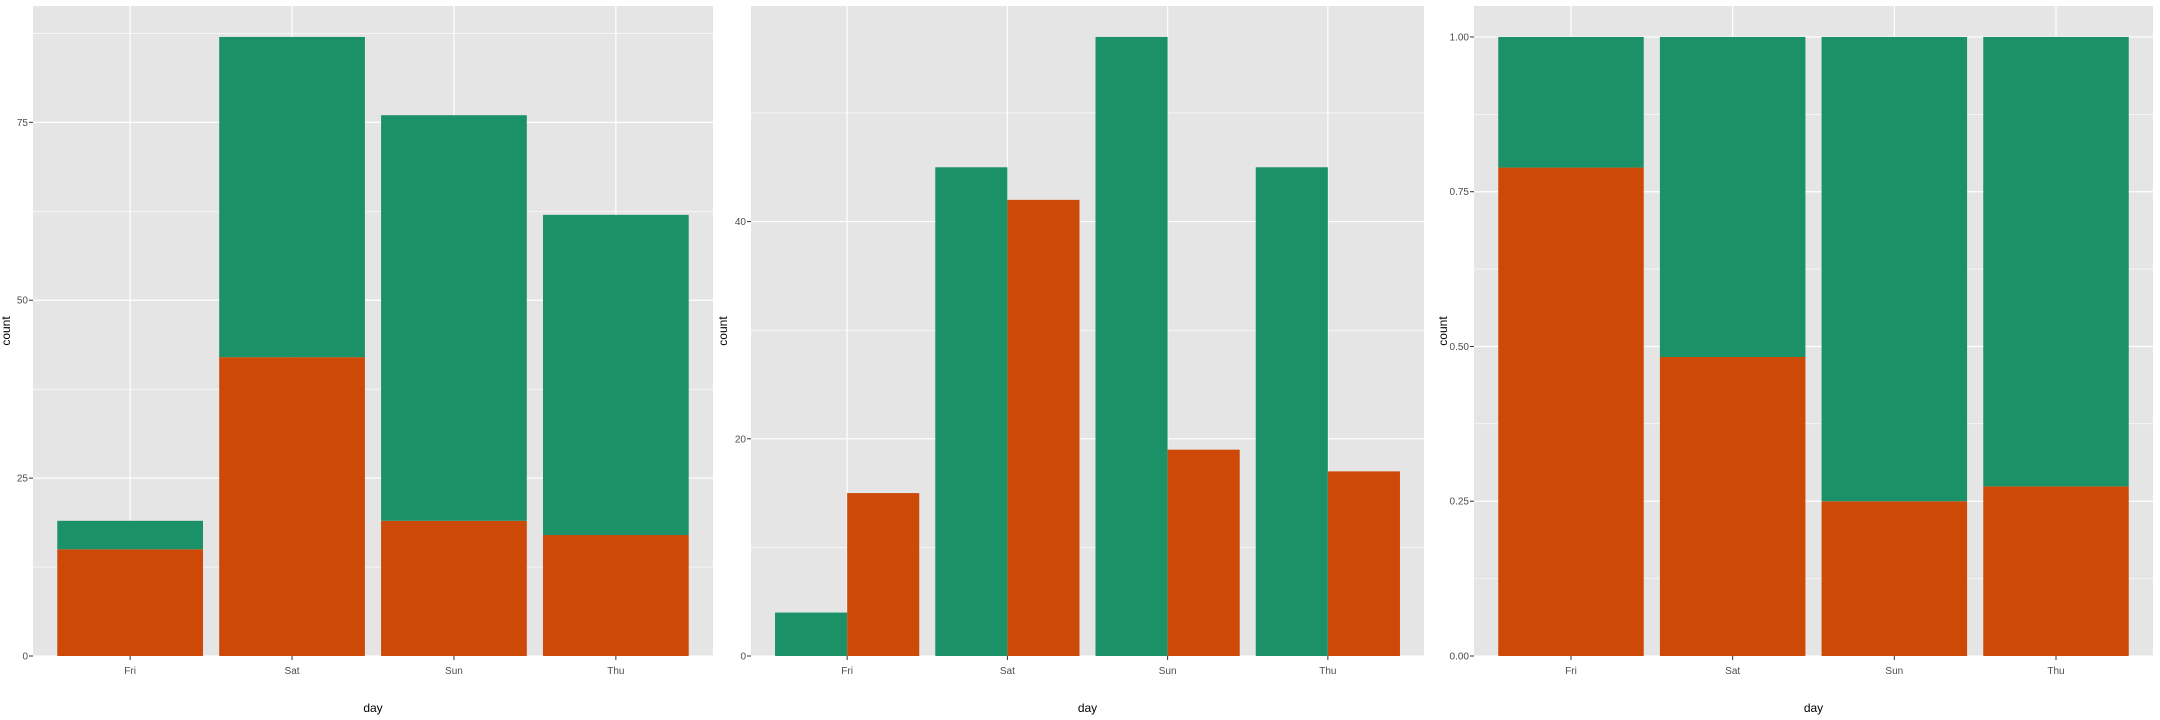 This screenshot has width=2160, height=720. What do you see at coordinates (1460, 347) in the screenshot?
I see `y-tick-label: 0.50` at bounding box center [1460, 347].